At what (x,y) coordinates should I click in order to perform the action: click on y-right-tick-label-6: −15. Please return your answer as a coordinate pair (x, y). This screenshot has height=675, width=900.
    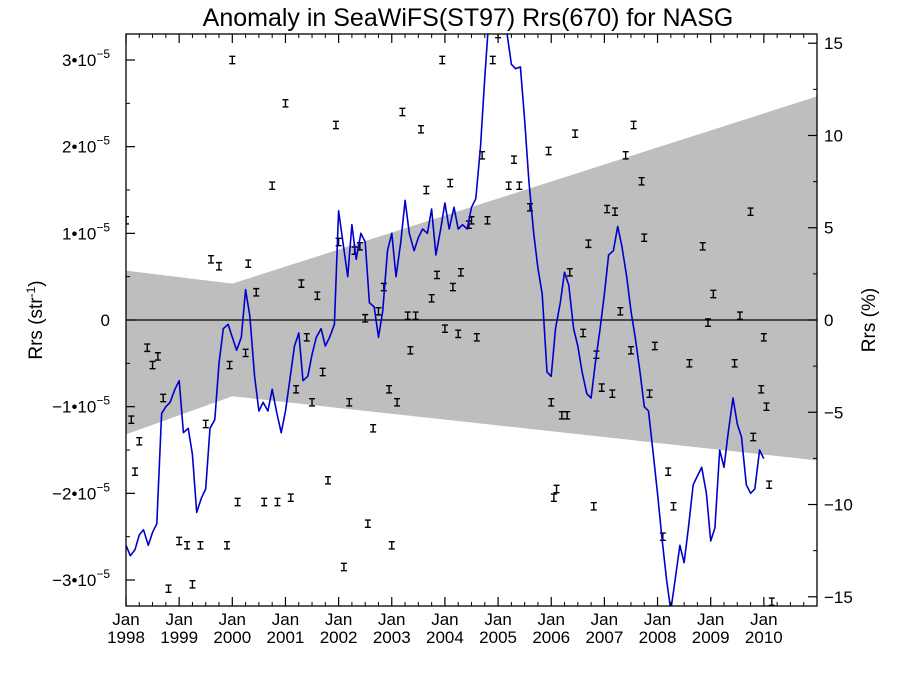
    Looking at the image, I should click on (838, 597).